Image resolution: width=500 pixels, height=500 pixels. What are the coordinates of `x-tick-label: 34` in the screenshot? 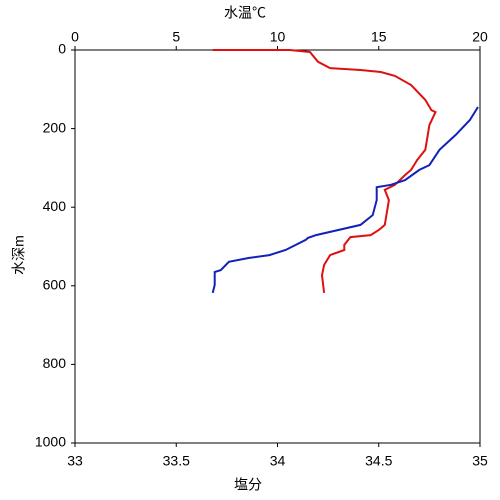 It's located at (278, 461).